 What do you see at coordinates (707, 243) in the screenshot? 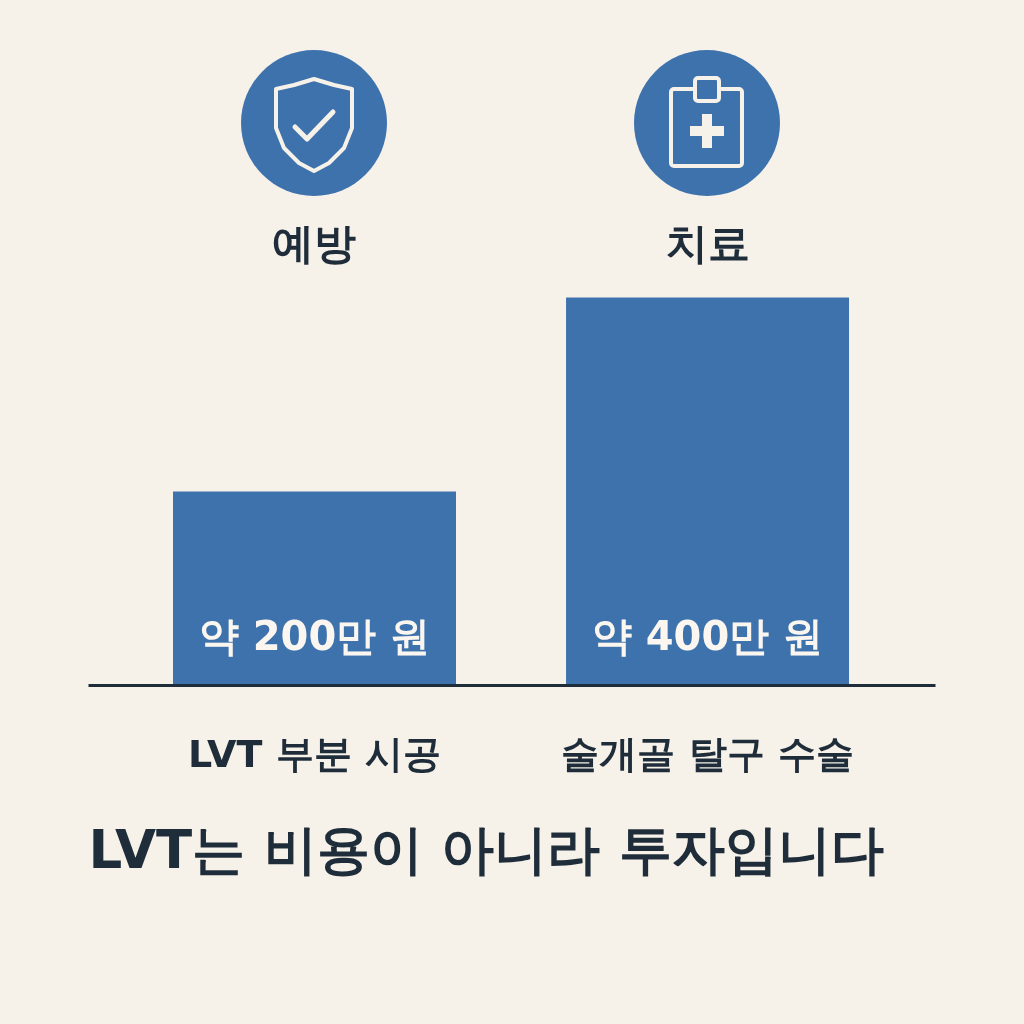
I see `text: 치료` at bounding box center [707, 243].